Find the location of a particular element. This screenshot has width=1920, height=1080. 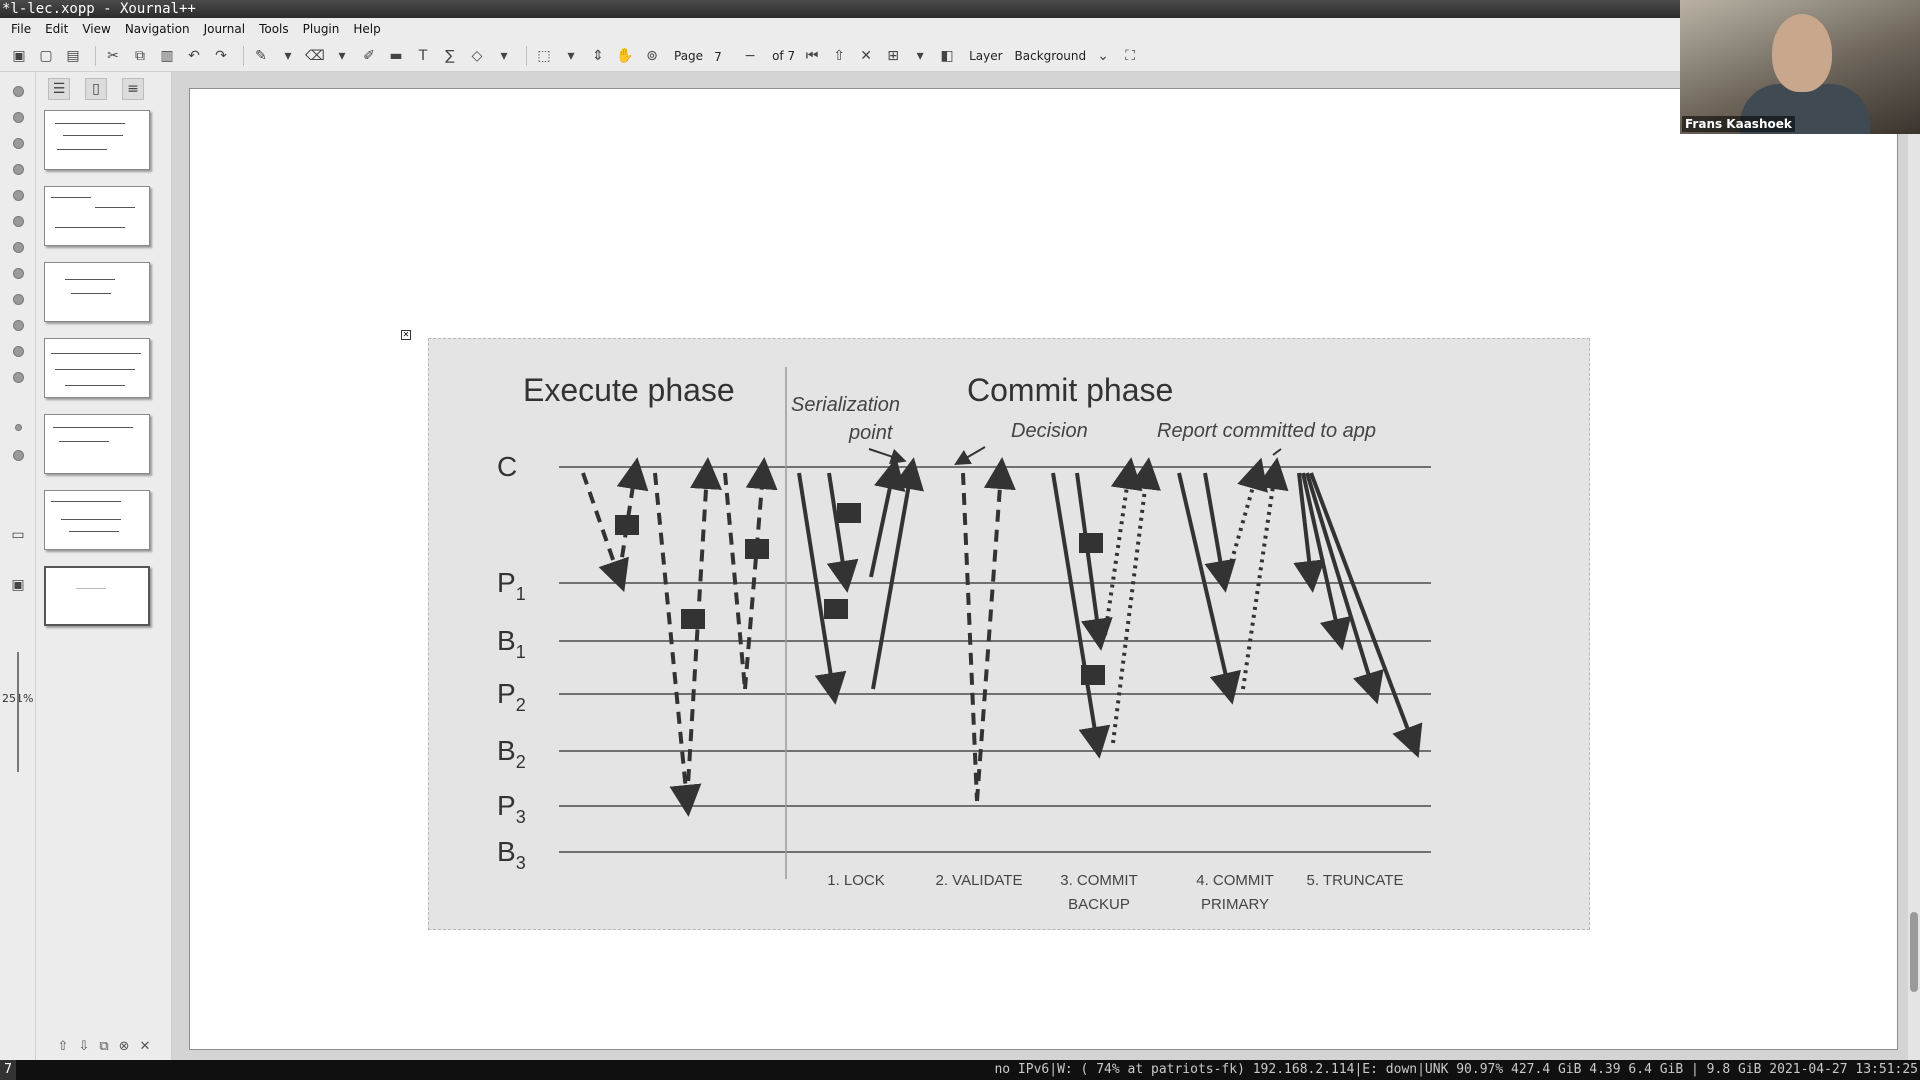

select-rect-icon: ⬚ is located at coordinates (544, 55).